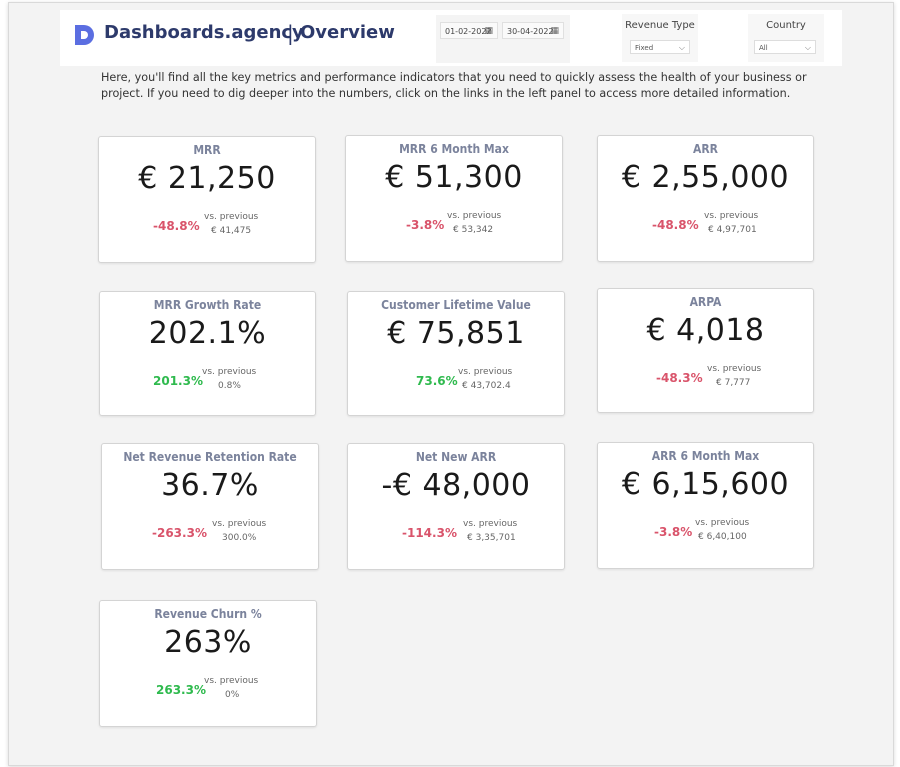 The width and height of the screenshot is (900, 767). What do you see at coordinates (181, 690) in the screenshot?
I see `kpi-delta: 263.3%` at bounding box center [181, 690].